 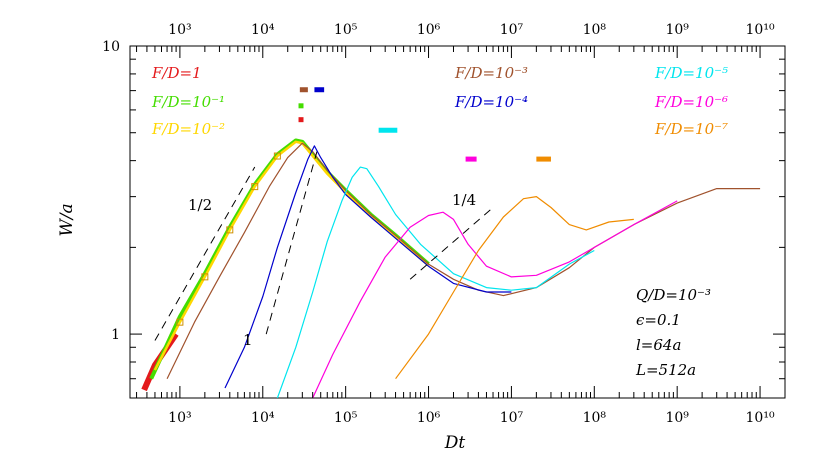 I want to click on param-l-small: l=64a, so click(x=658, y=345).